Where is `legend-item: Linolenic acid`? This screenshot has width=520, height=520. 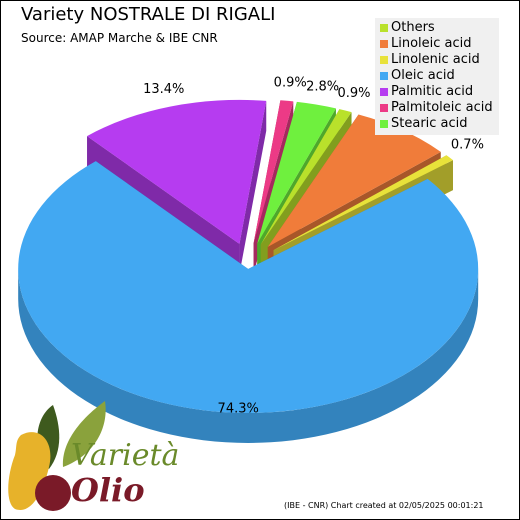 legend-item: Linolenic acid is located at coordinates (437, 60).